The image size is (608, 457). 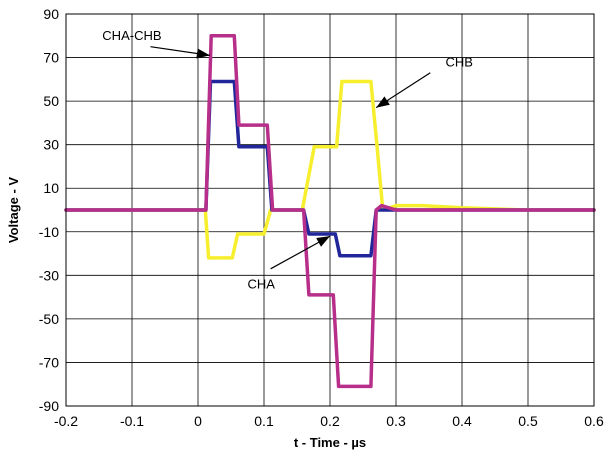 What do you see at coordinates (459, 61) in the screenshot?
I see `annotation-label: CHB` at bounding box center [459, 61].